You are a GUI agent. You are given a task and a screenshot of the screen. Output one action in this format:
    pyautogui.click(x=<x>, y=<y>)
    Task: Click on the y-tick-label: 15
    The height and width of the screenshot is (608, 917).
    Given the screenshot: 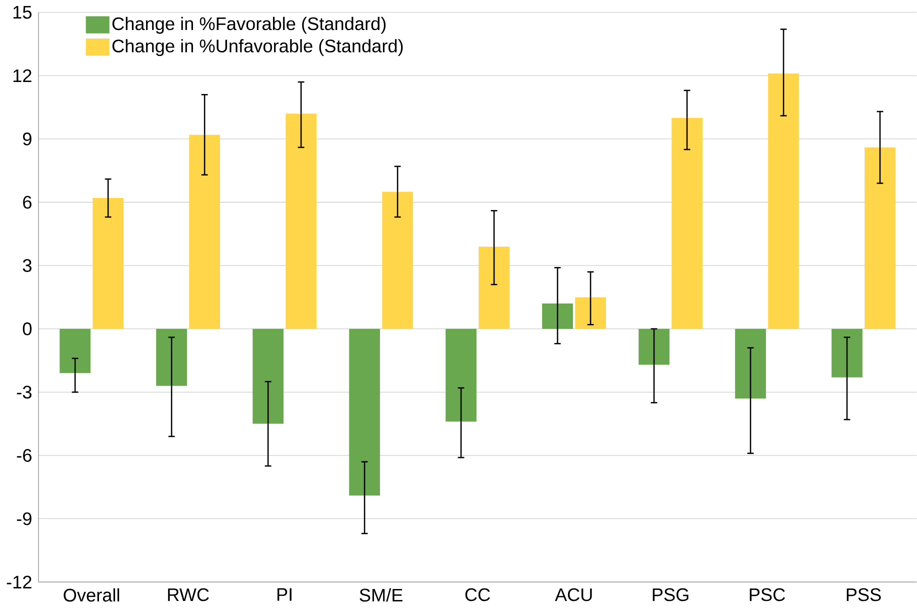 What is the action you would take?
    pyautogui.click(x=22, y=12)
    